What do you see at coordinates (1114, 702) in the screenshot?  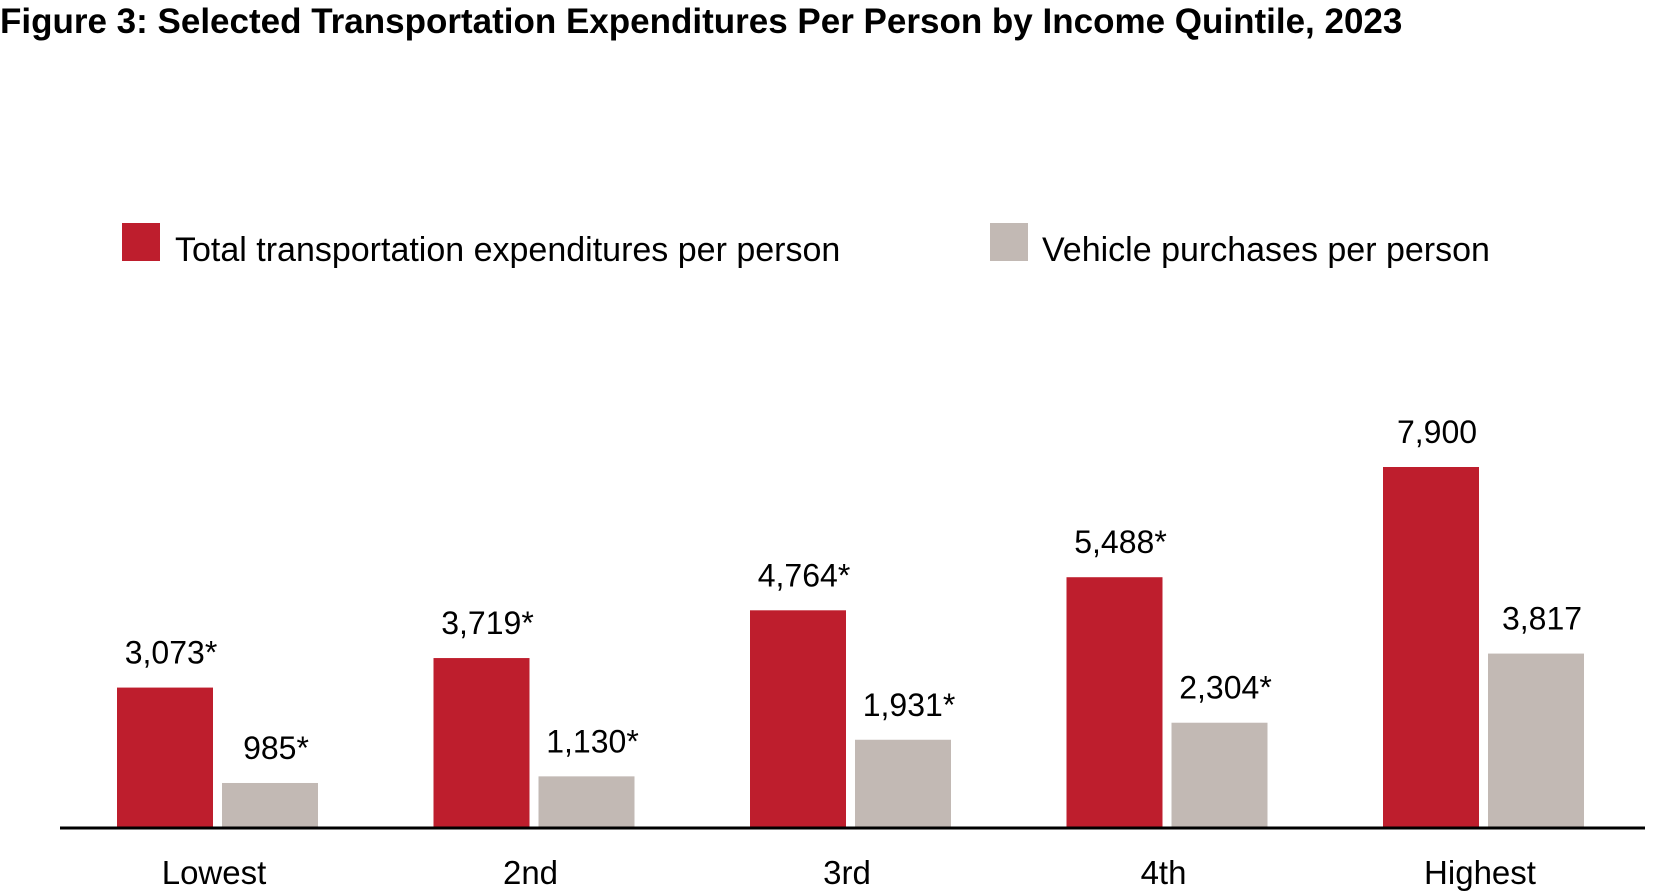 I see `bar-total-4th` at bounding box center [1114, 702].